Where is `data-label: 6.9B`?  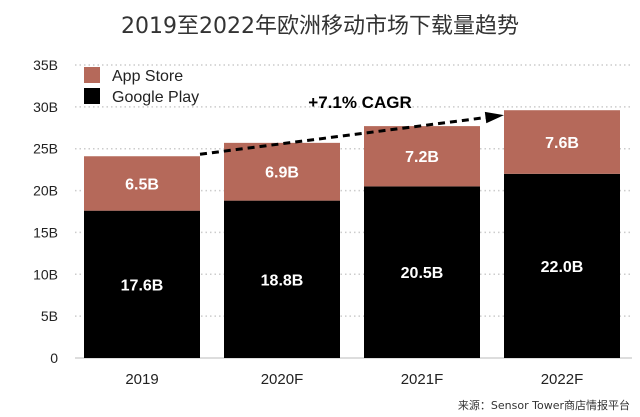 data-label: 6.9B is located at coordinates (282, 173).